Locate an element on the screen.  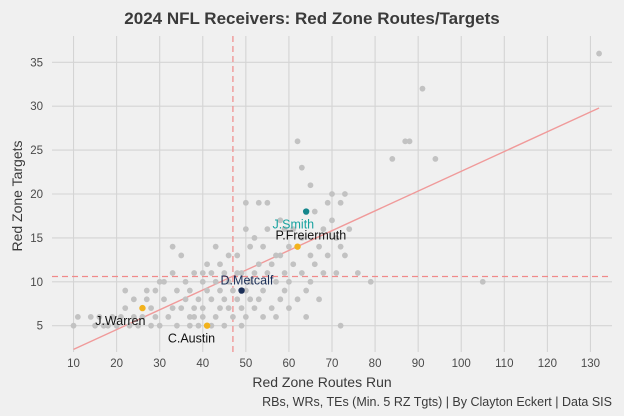
y-axis-title: Red Zone Targets is located at coordinates (17, 195).